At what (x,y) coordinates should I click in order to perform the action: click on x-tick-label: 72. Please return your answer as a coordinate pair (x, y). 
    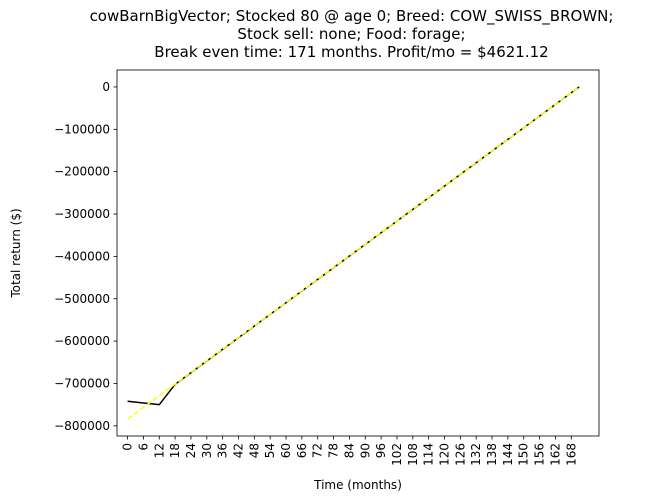
    Looking at the image, I should click on (318, 450).